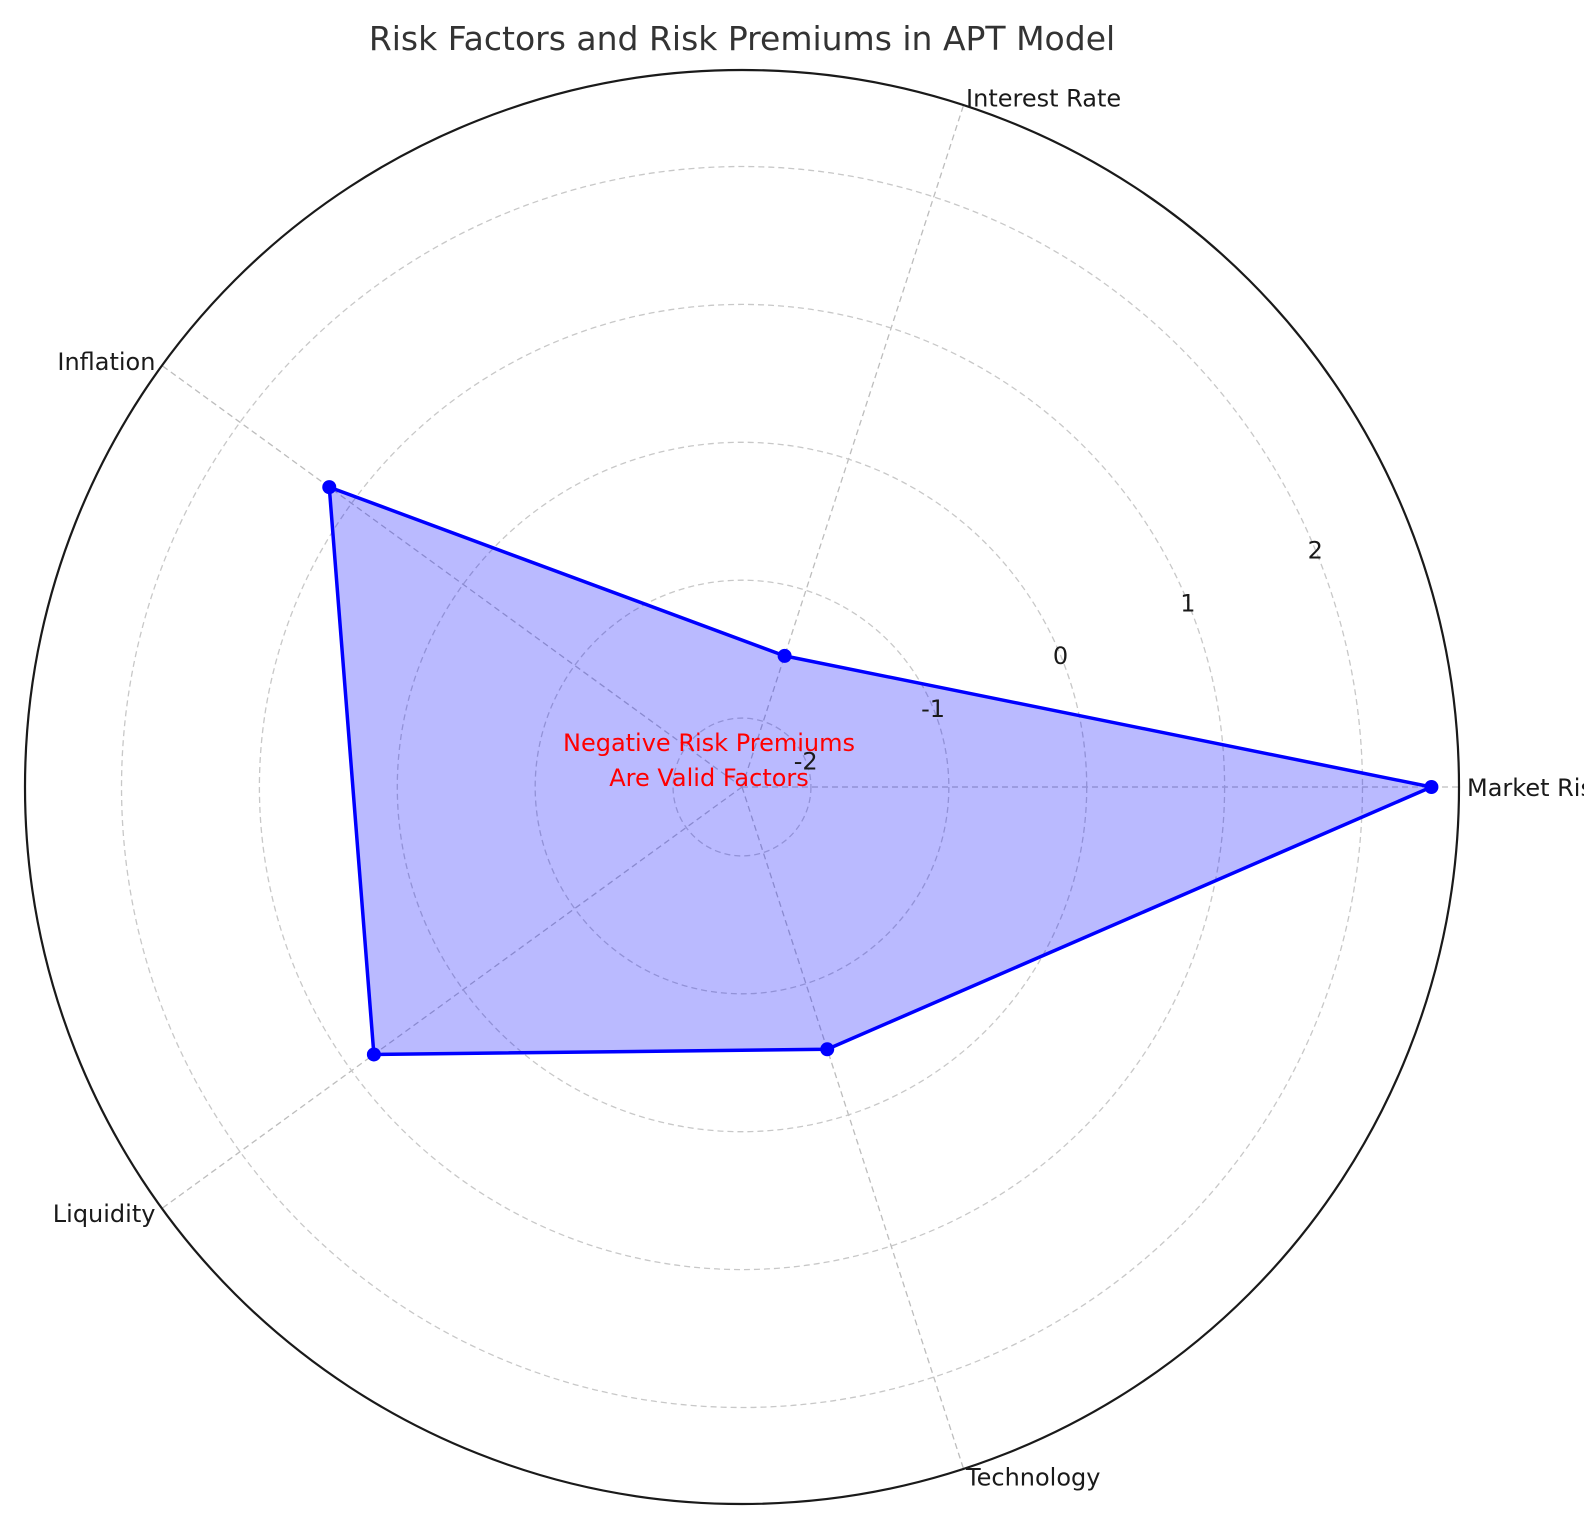 The width and height of the screenshot is (1584, 1527). Describe the element at coordinates (1315, 551) in the screenshot. I see `radial-tick-label-4: 2` at that location.